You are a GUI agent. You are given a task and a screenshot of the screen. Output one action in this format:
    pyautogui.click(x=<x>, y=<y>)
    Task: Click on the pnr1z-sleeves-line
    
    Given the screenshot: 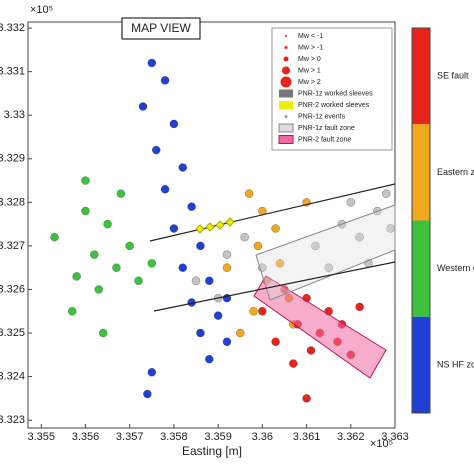 What is the action you would take?
    pyautogui.click(x=274, y=286)
    